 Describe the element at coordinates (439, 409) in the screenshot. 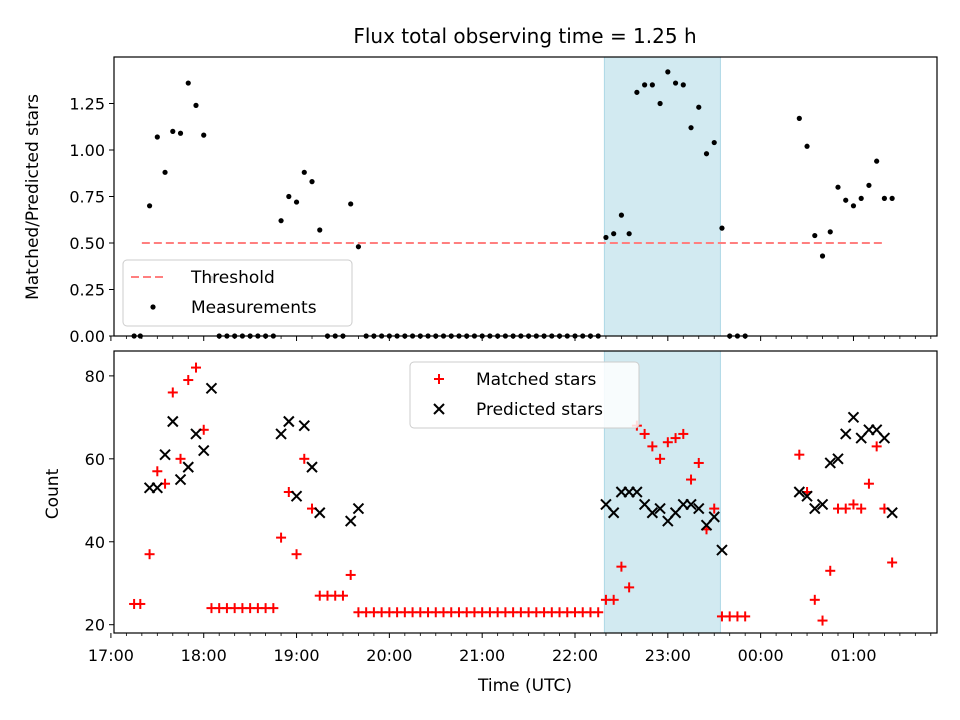

I see `legend-predicted-swatch` at that location.